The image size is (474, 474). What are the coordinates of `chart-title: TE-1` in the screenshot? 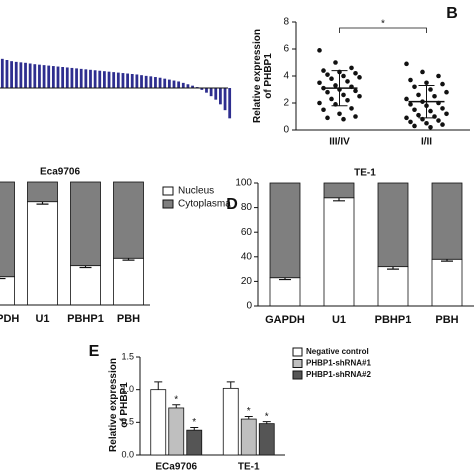 It's located at (365, 173).